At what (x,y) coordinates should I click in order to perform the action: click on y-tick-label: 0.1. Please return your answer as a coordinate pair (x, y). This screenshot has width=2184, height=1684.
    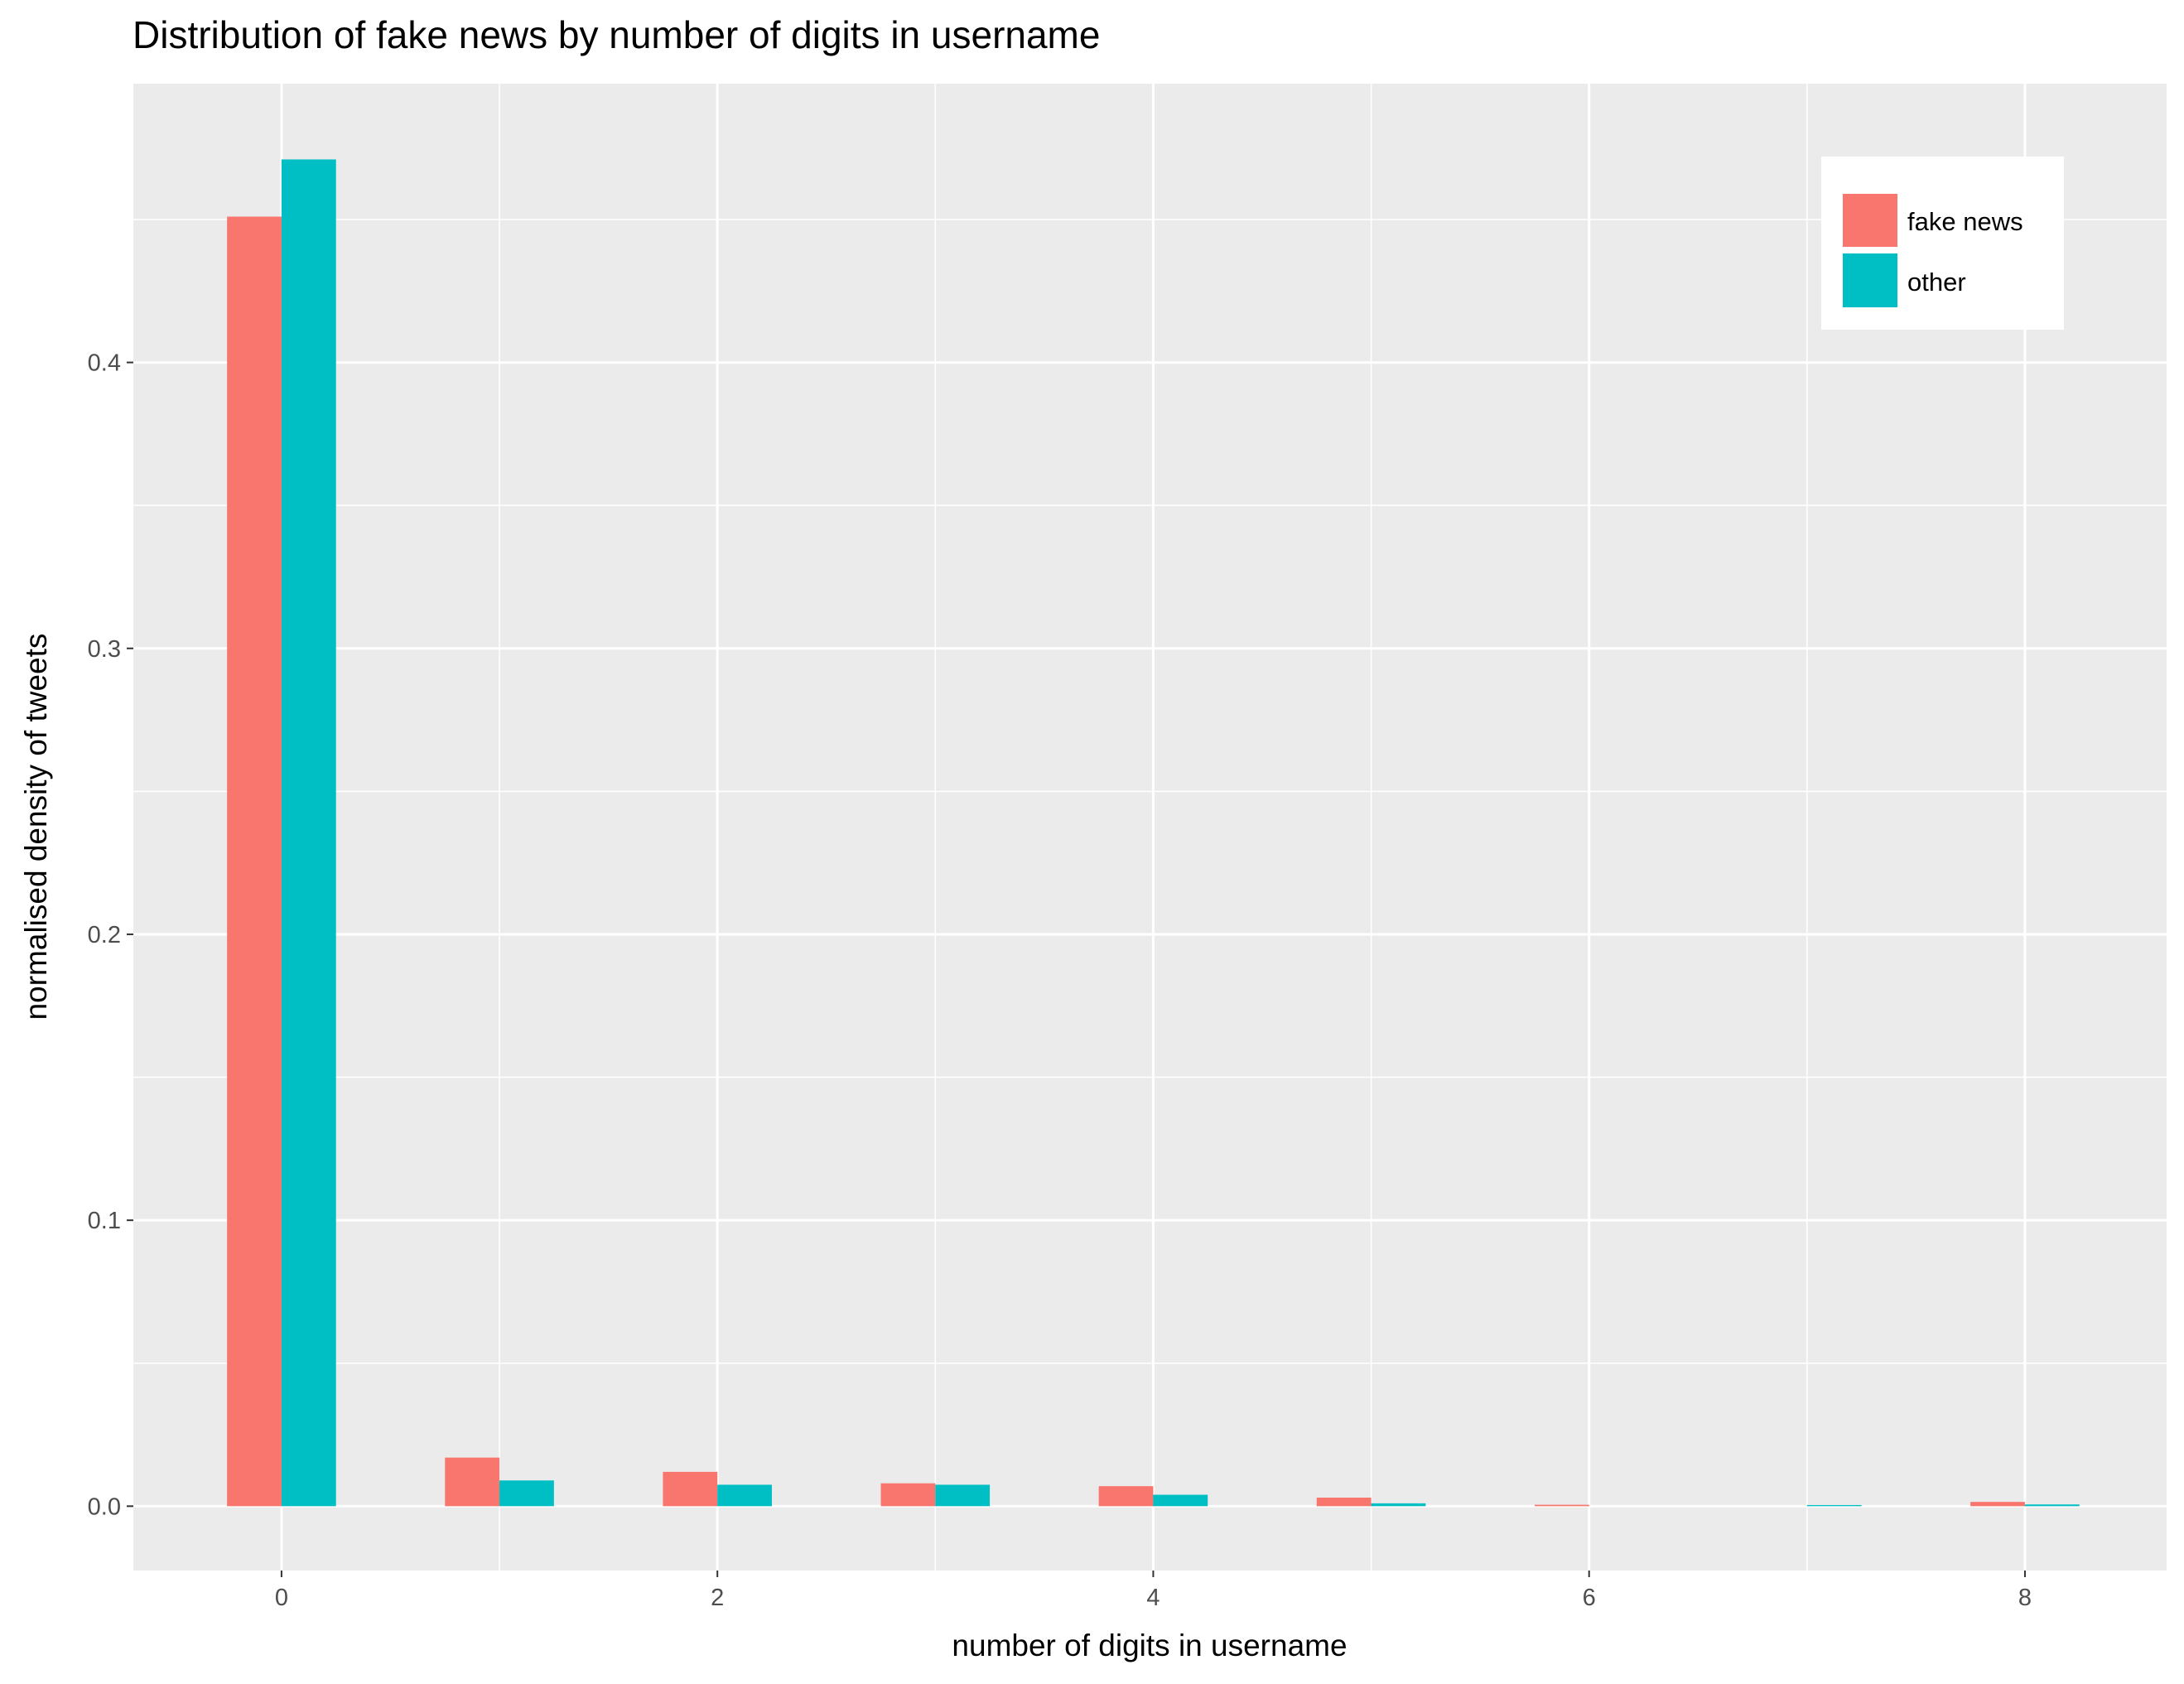
    Looking at the image, I should click on (104, 1221).